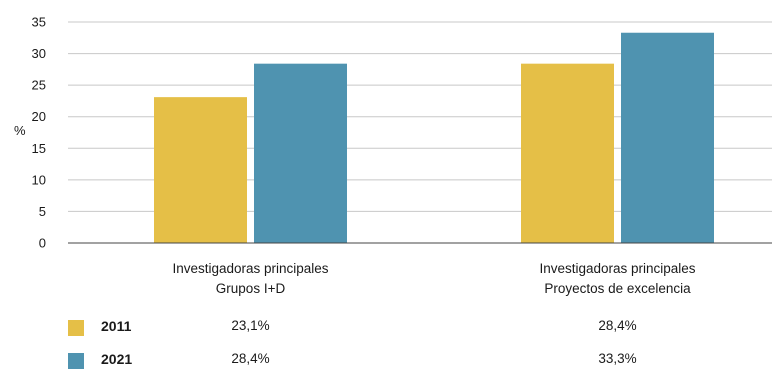 The width and height of the screenshot is (775, 373). What do you see at coordinates (251, 288) in the screenshot?
I see `category-label: Grupos I+D` at bounding box center [251, 288].